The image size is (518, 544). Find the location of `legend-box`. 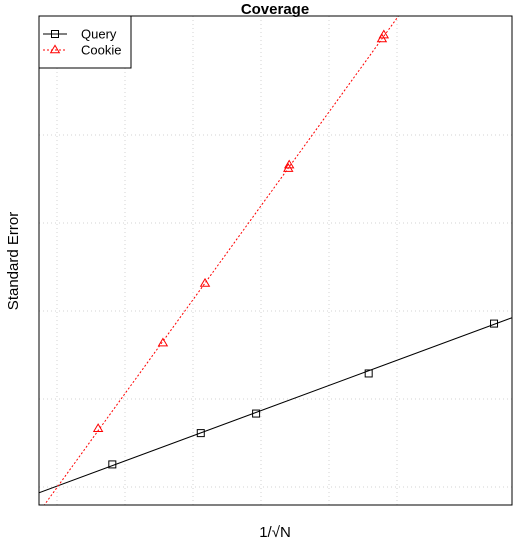

legend-box is located at coordinates (85, 42).